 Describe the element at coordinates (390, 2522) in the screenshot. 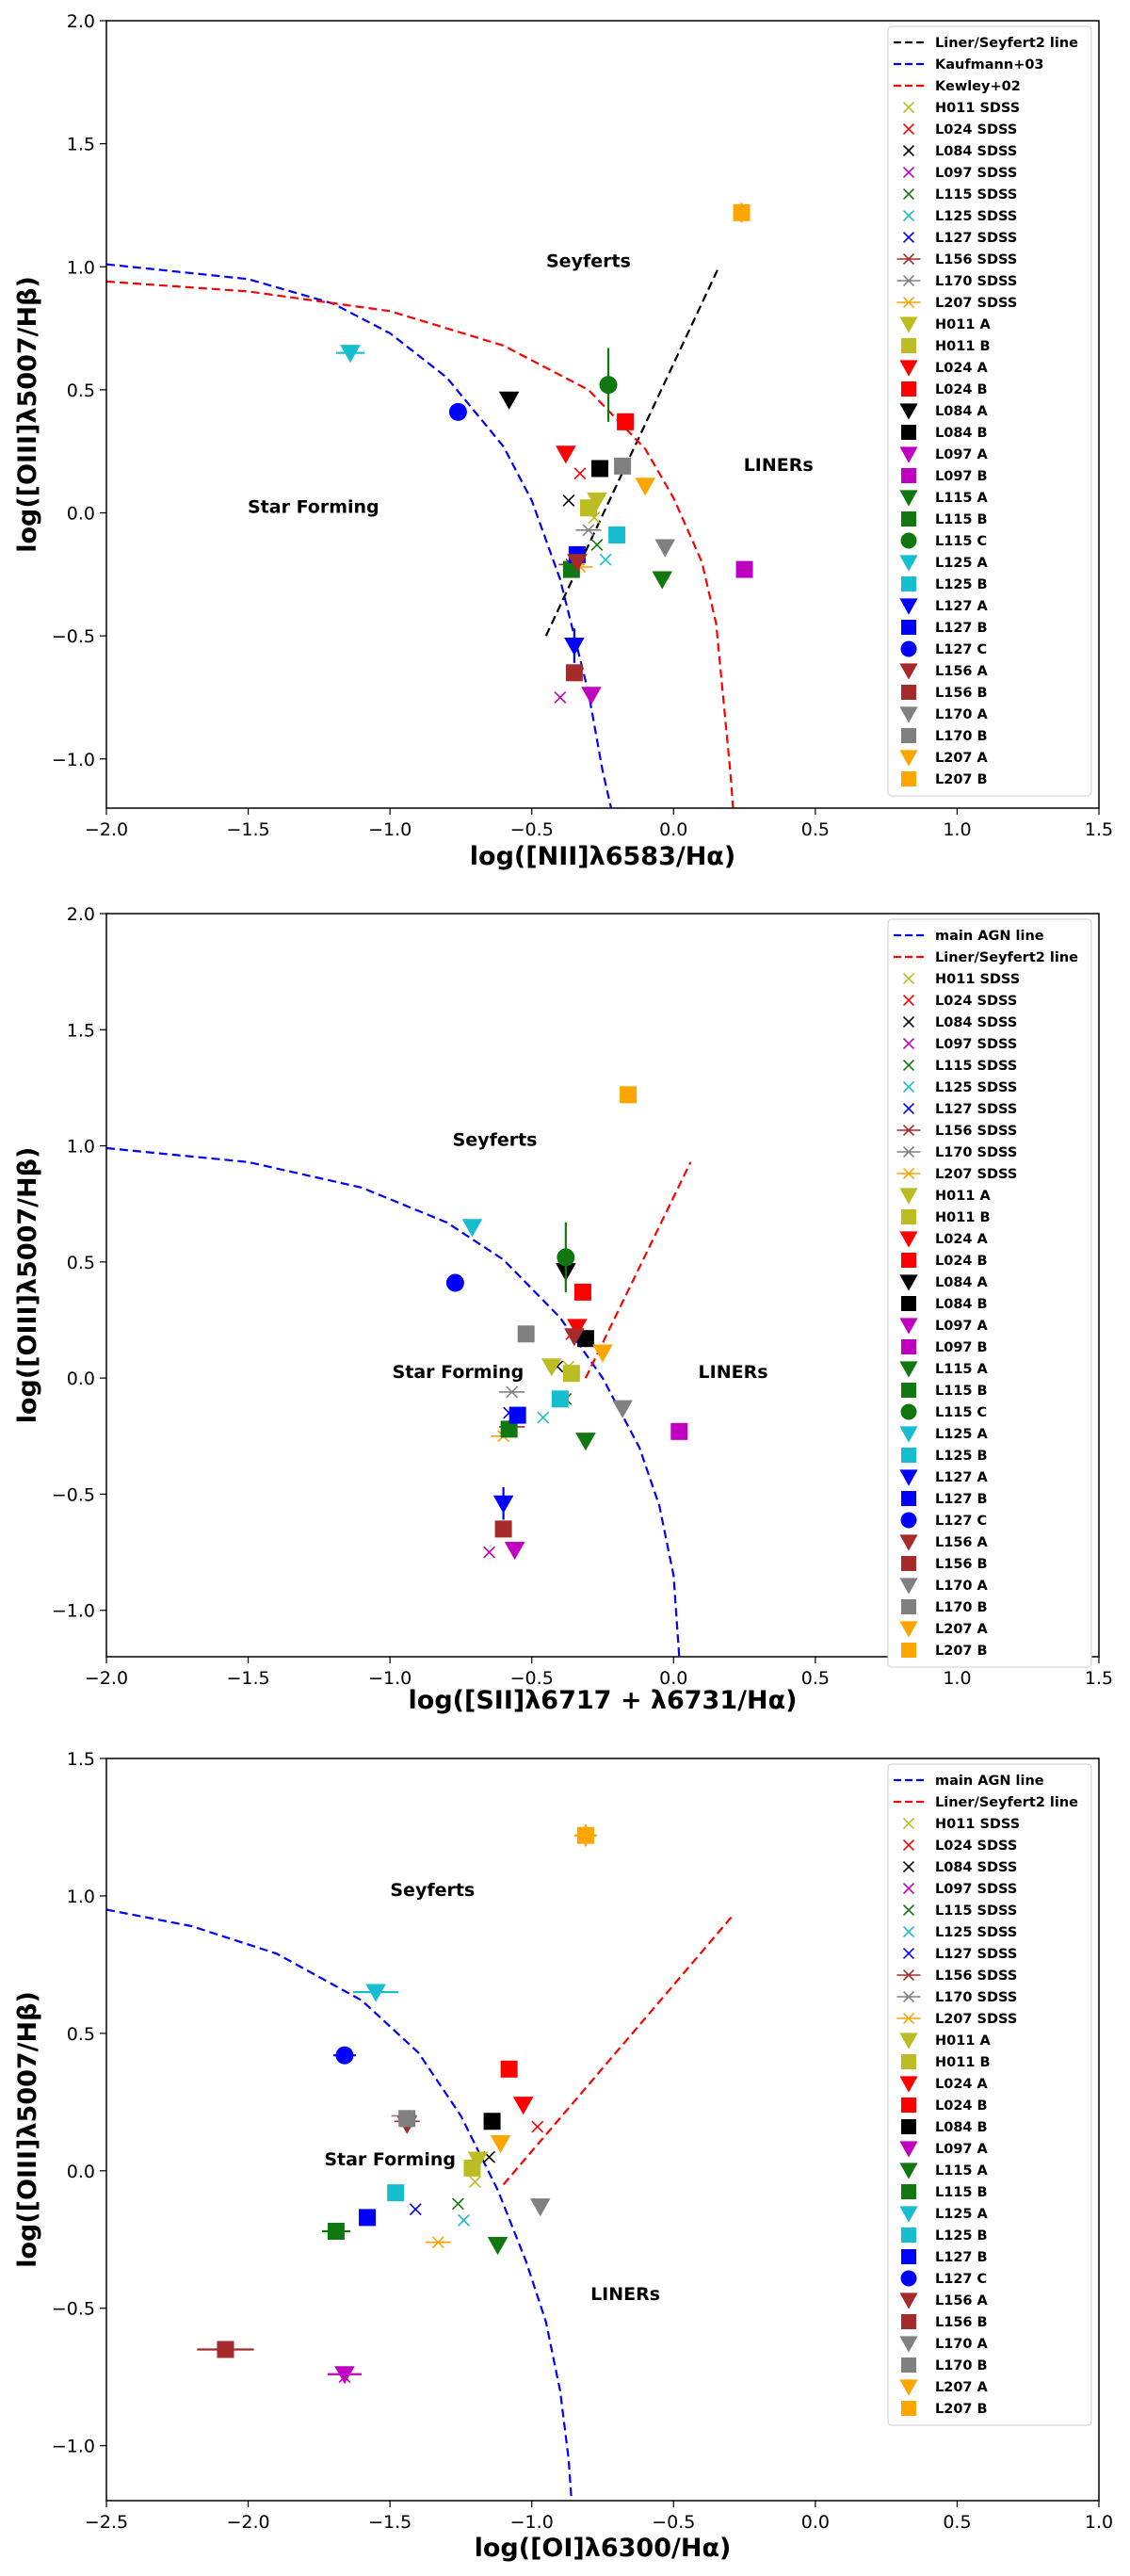

I see `x-tick-label: −1.5` at that location.